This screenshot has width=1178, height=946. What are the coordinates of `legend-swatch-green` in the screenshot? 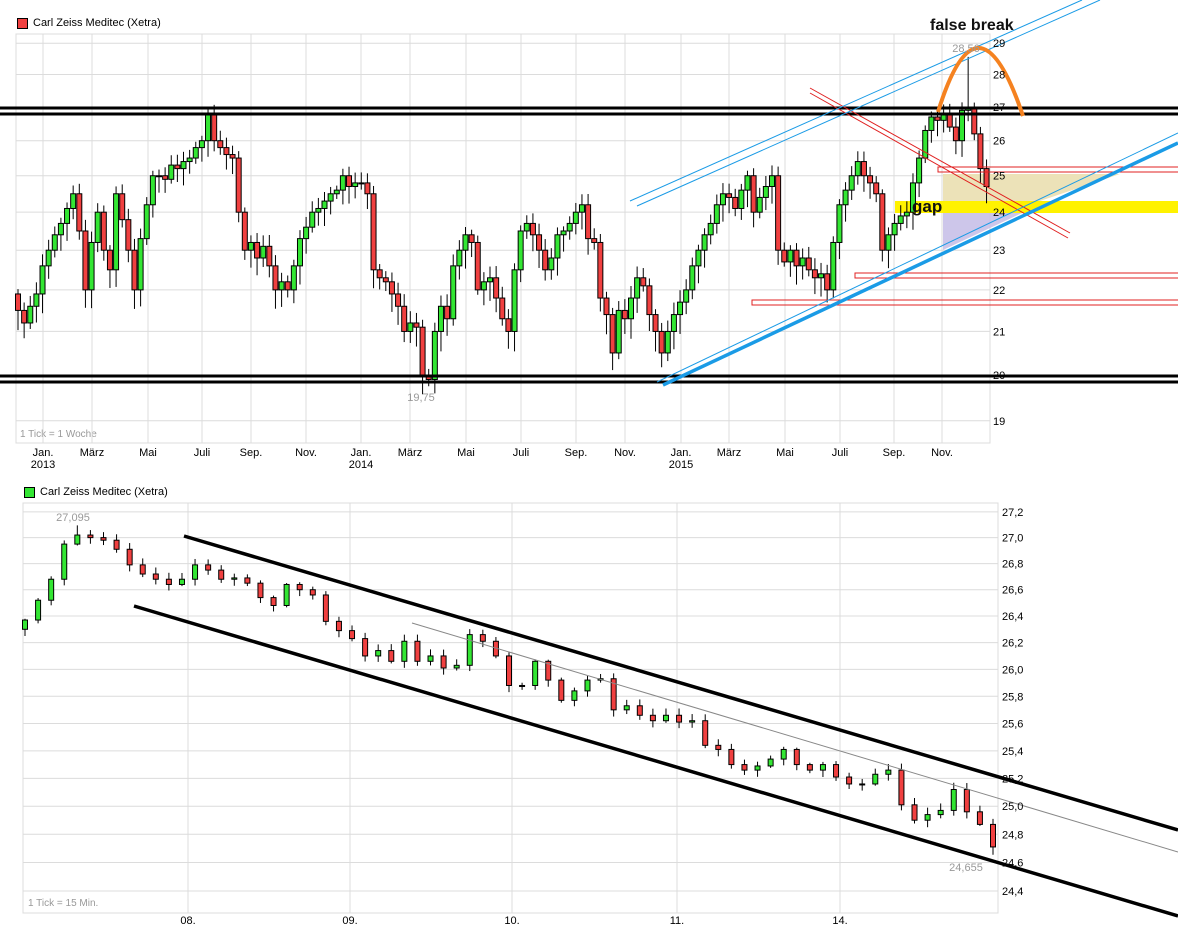 It's located at (29, 492).